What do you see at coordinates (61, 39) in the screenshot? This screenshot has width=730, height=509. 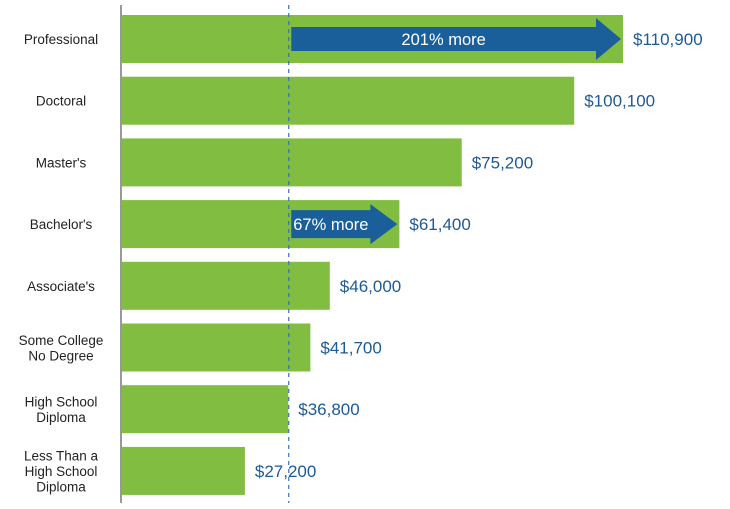 I see `category-label: Professional` at bounding box center [61, 39].